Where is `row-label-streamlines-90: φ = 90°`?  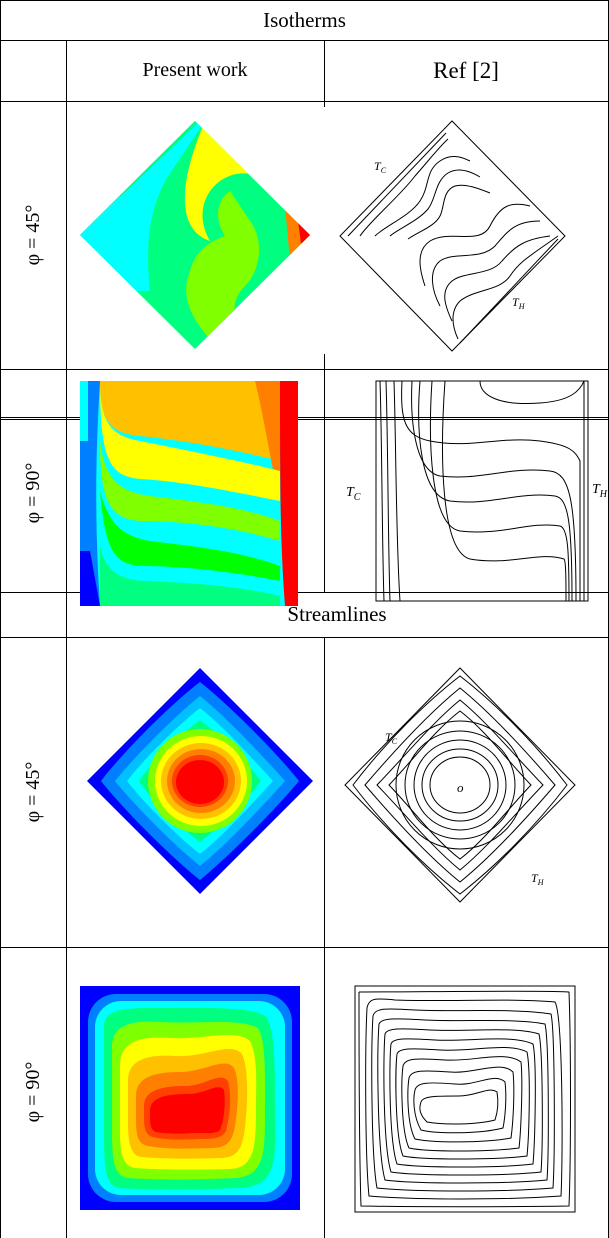
row-label-streamlines-90: φ = 90° is located at coordinates (33, 1092).